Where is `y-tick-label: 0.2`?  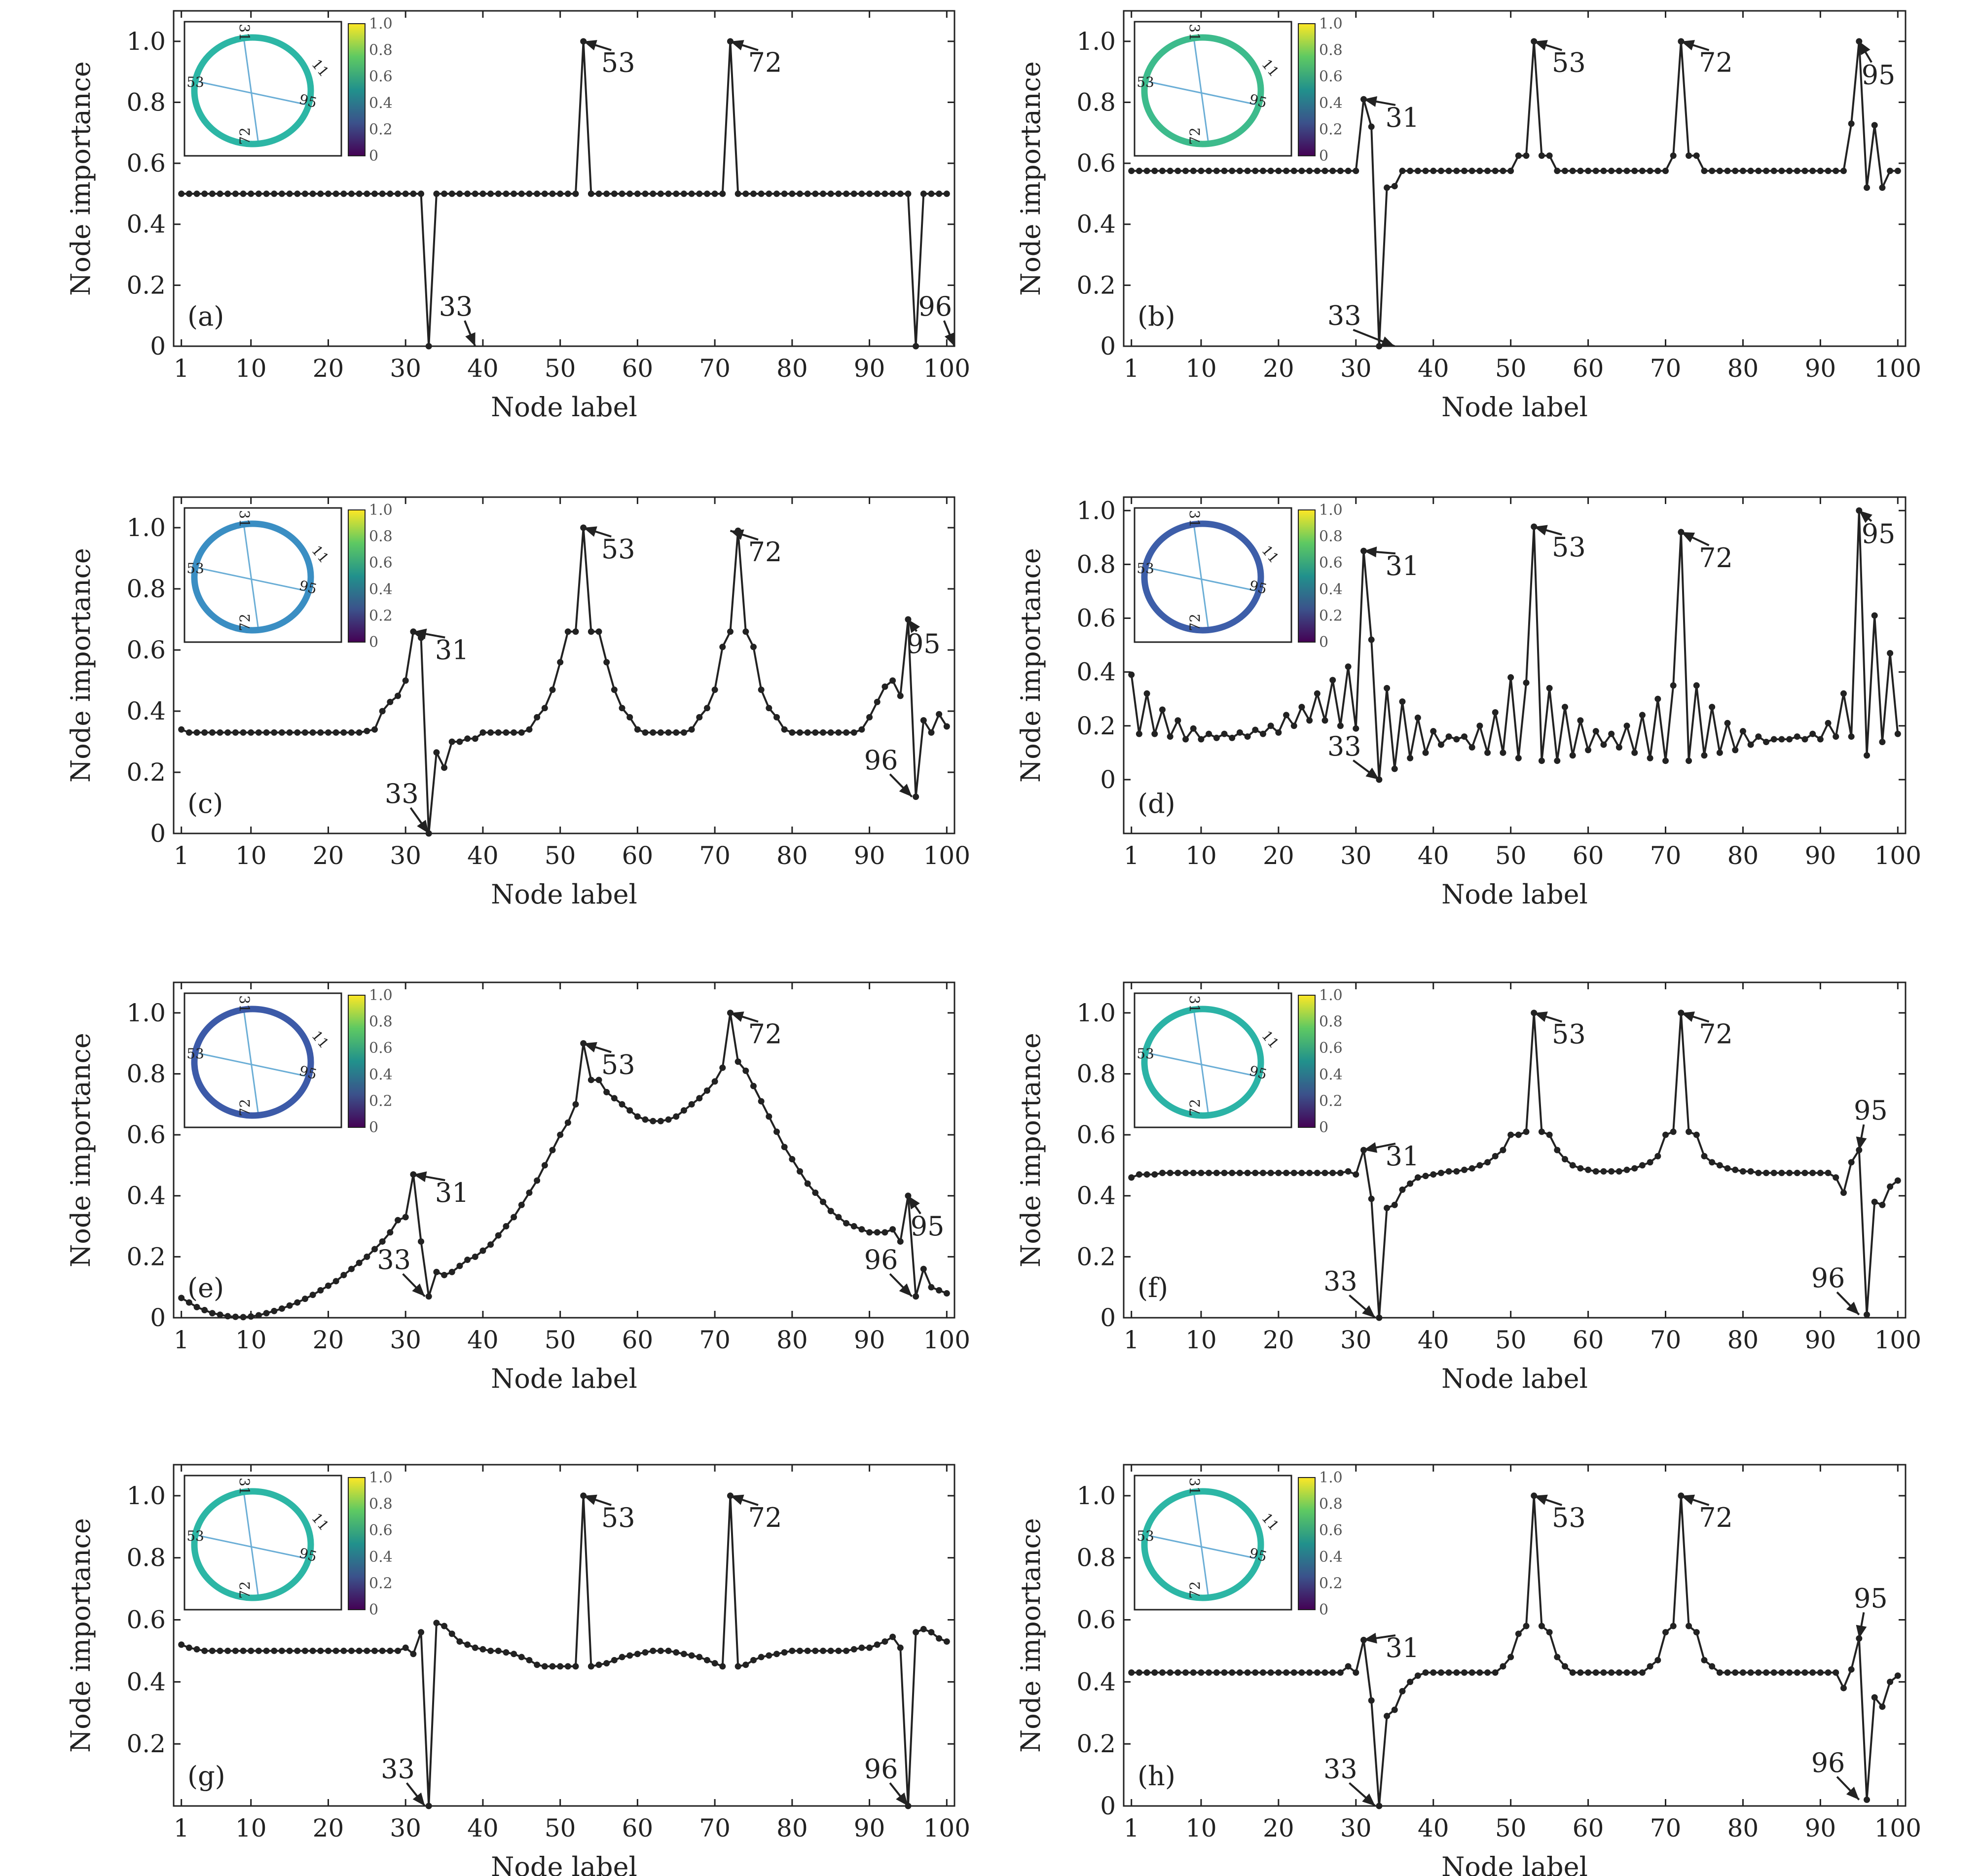 y-tick-label: 0.2 is located at coordinates (1096, 1744).